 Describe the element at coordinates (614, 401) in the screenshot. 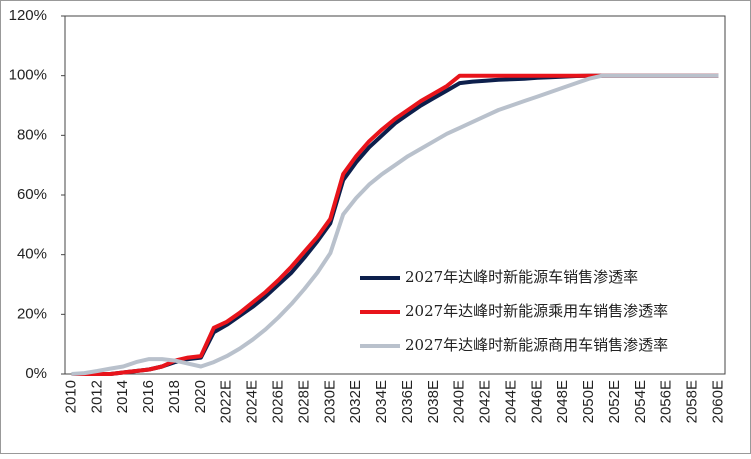

I see `x-tick-label: 2052E` at that location.